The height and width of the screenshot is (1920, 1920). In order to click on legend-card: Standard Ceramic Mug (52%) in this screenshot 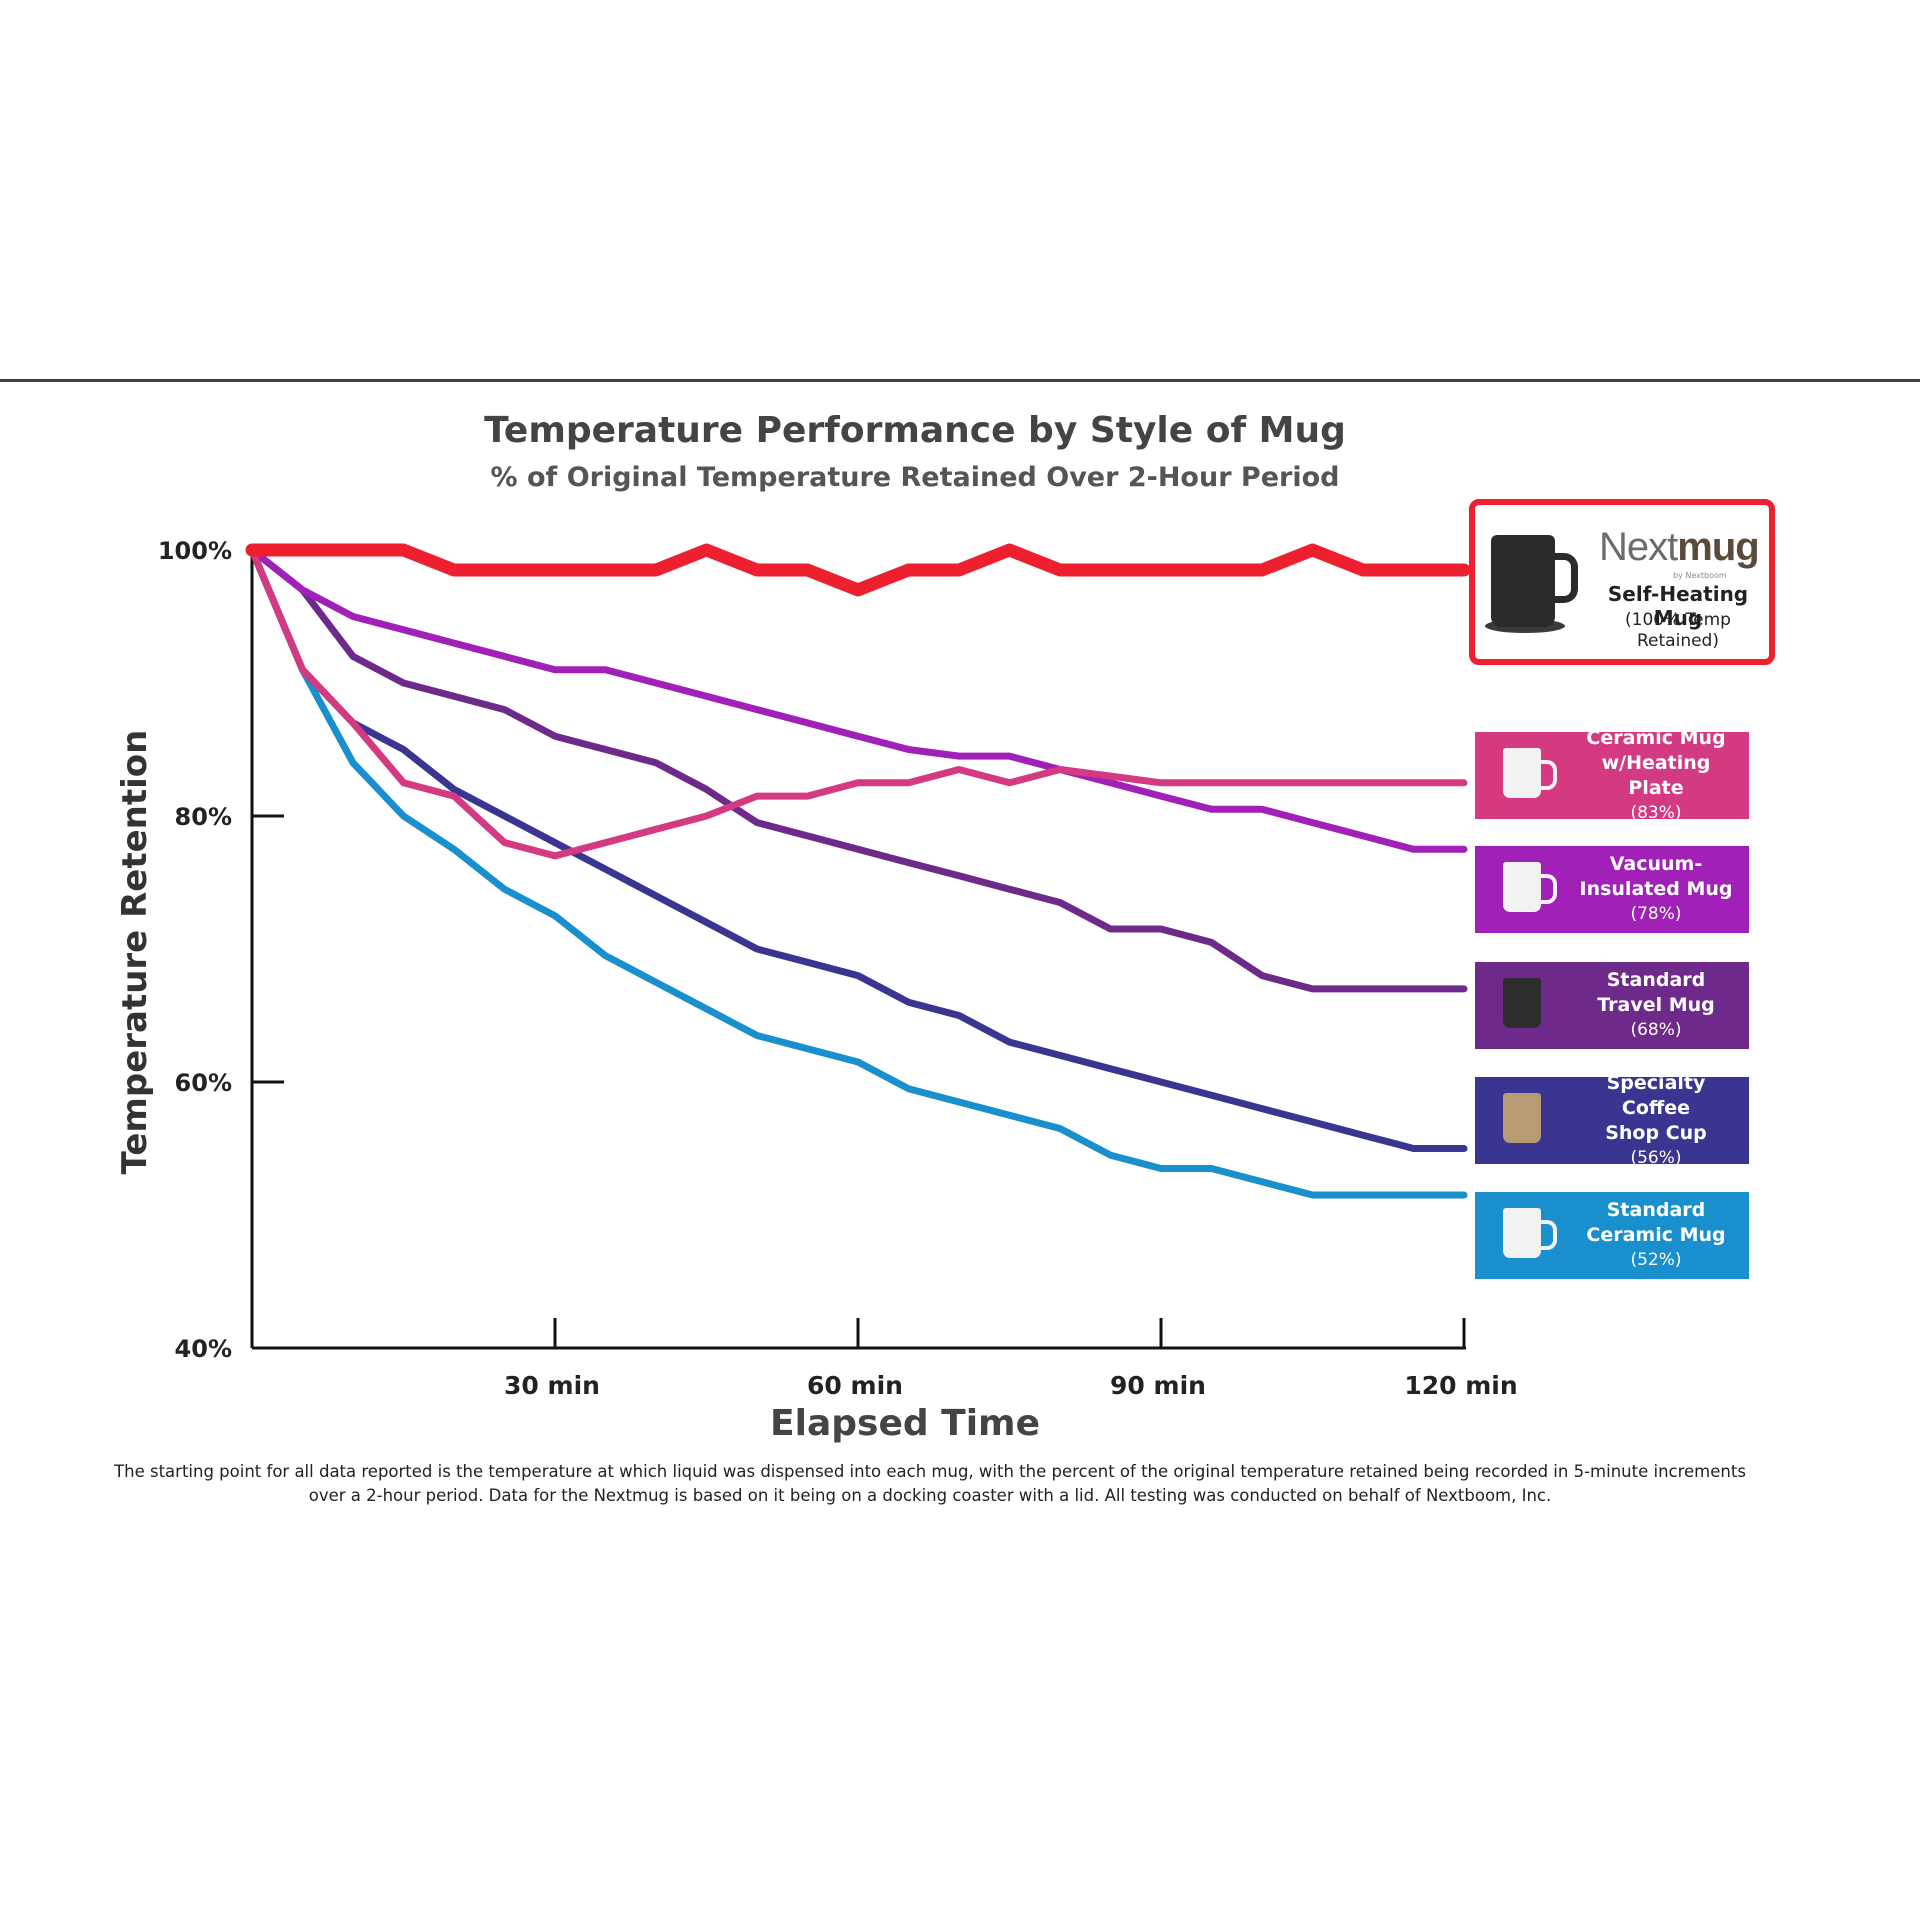, I will do `click(1612, 1235)`.